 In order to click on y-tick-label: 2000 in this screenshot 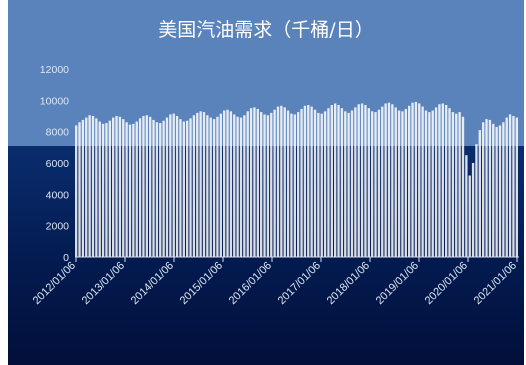, I will do `click(58, 227)`.